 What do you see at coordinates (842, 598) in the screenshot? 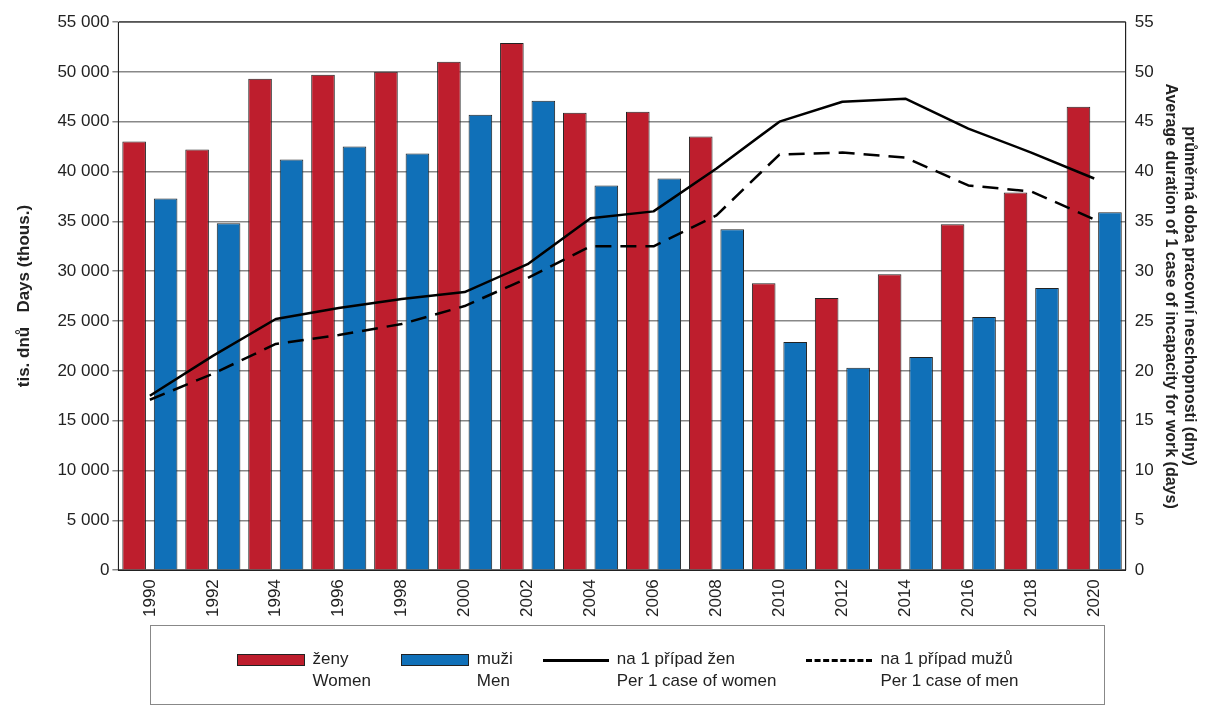
I see `x-tick-label: 2012` at bounding box center [842, 598].